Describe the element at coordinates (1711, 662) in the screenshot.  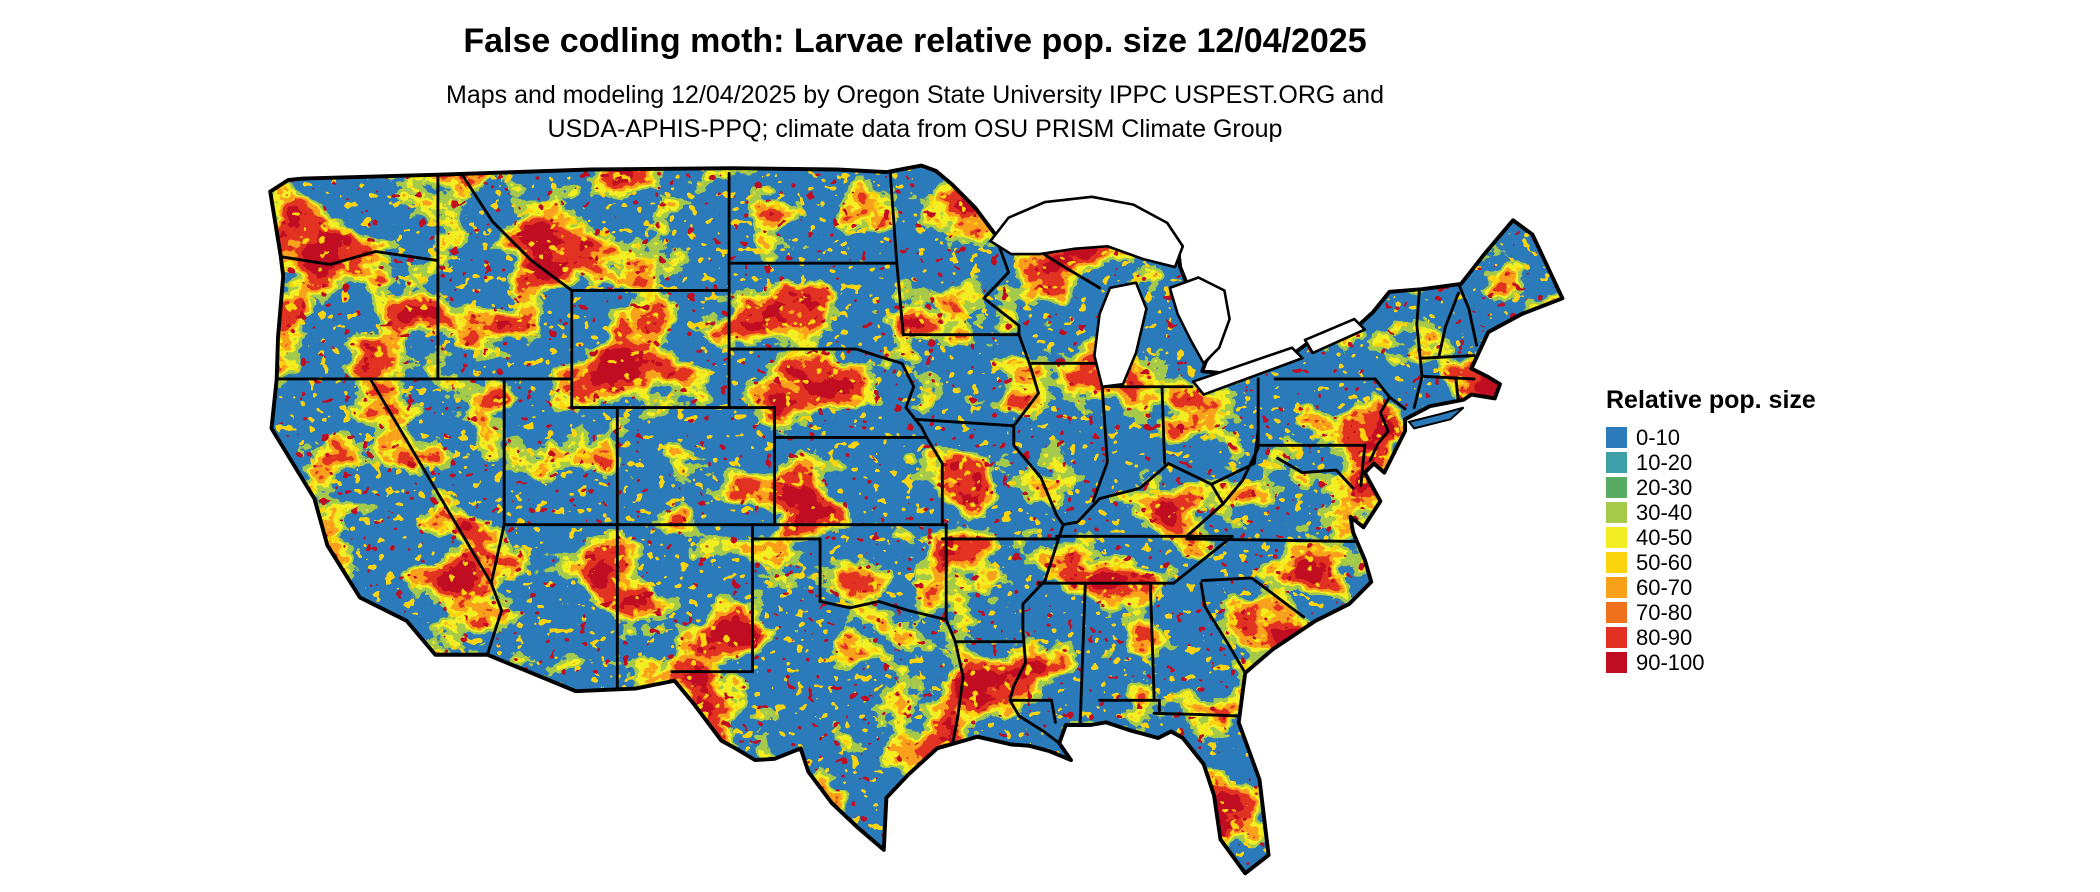
I see `legend-row: 90-100` at that location.